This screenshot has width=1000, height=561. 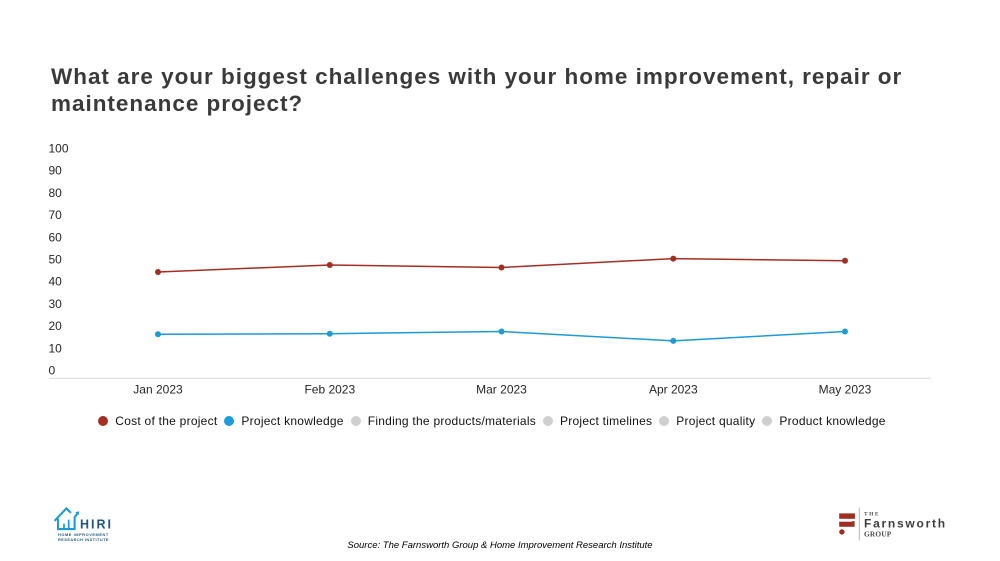 What do you see at coordinates (52, 371) in the screenshot?
I see `svg-text: 0` at bounding box center [52, 371].